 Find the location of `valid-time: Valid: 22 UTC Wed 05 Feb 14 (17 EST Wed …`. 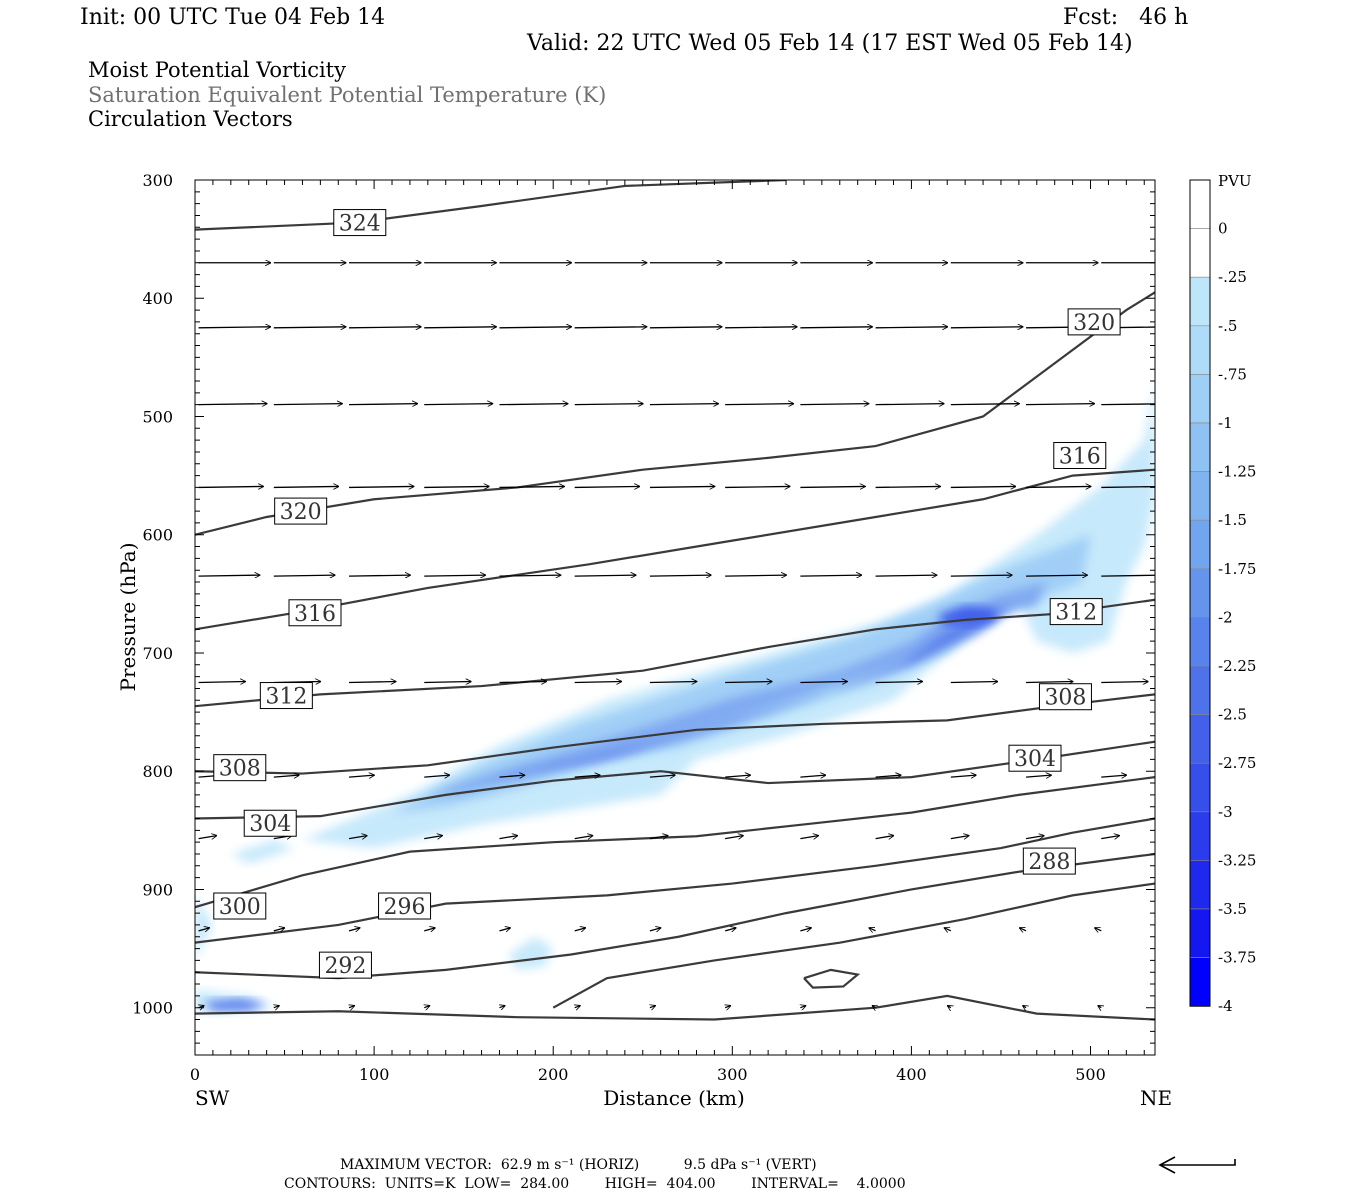

valid-time: Valid: 22 UTC Wed 05 Feb 14 (17 EST Wed … is located at coordinates (830, 43).